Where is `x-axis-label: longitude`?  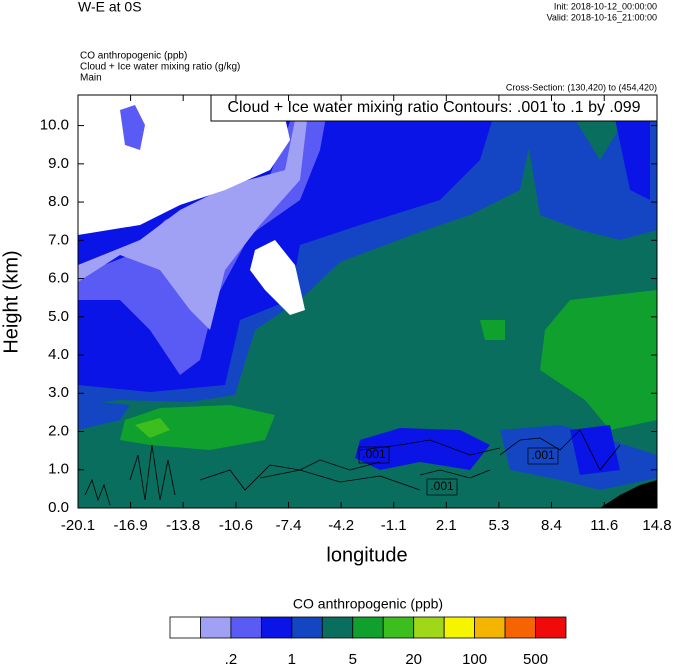 x-axis-label: longitude is located at coordinates (366, 555).